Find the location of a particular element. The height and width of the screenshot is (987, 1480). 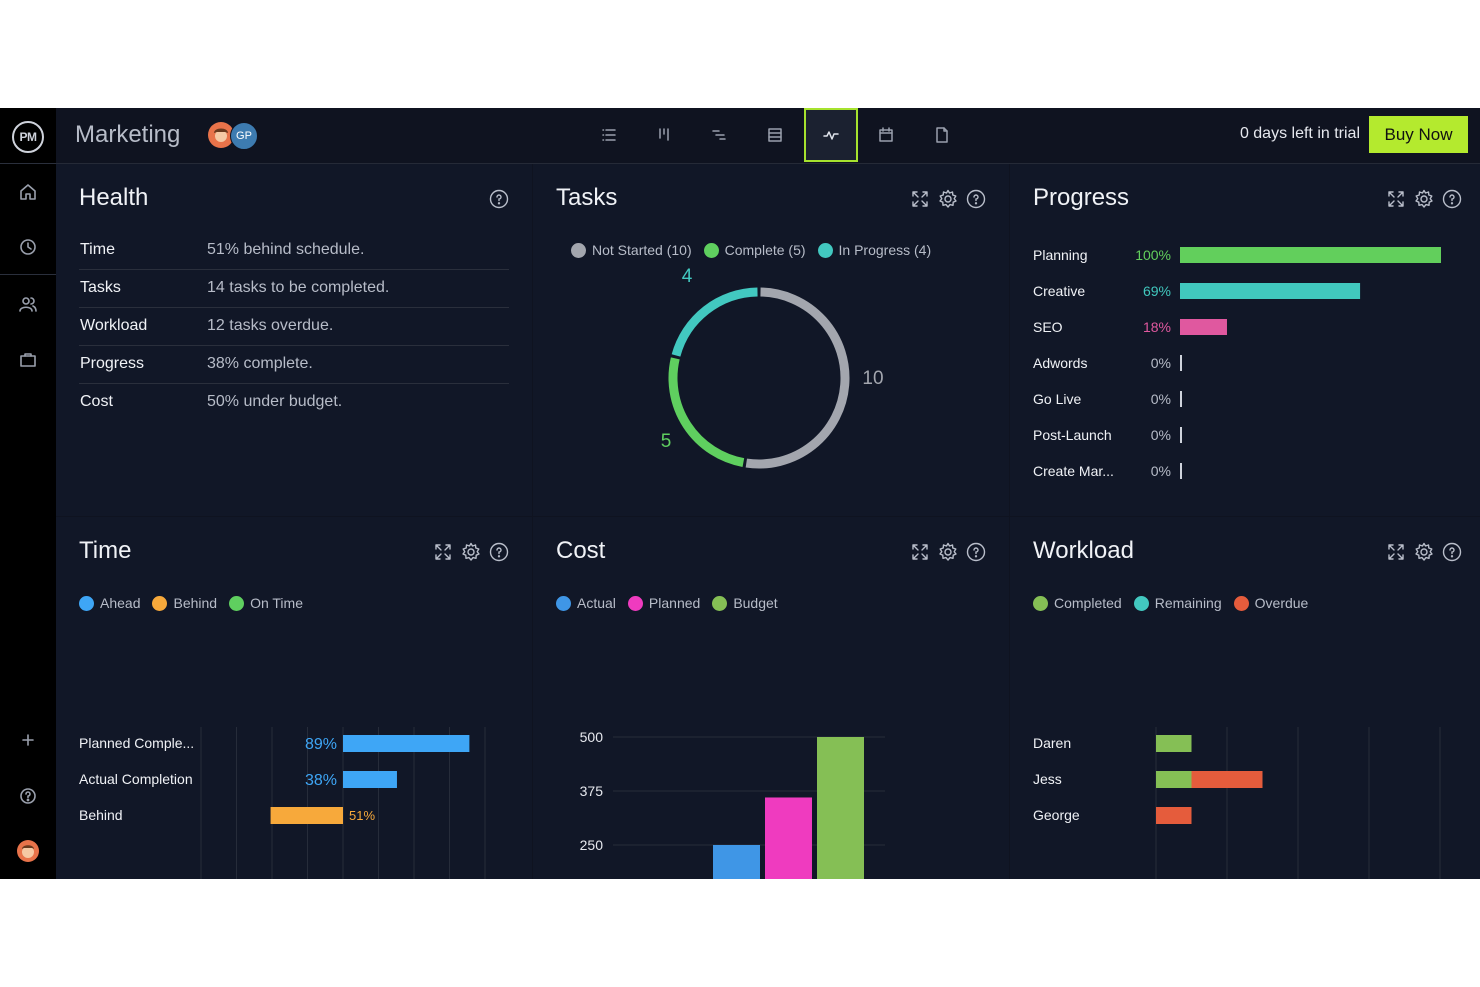

plus-icon is located at coordinates (28, 740).